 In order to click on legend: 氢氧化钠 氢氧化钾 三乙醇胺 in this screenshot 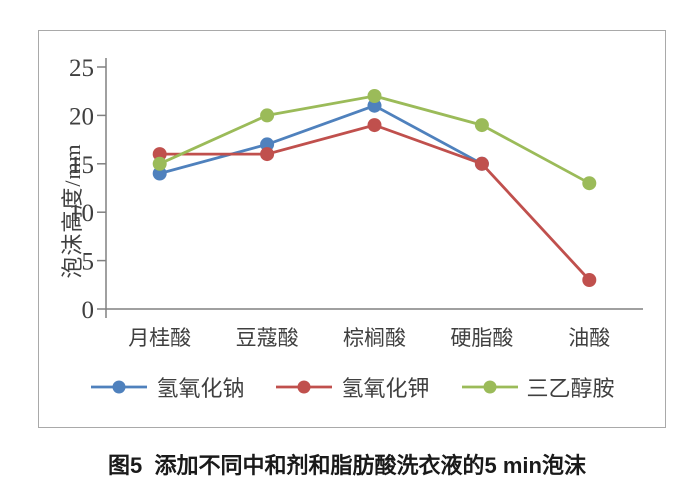, I will do `click(352, 387)`.